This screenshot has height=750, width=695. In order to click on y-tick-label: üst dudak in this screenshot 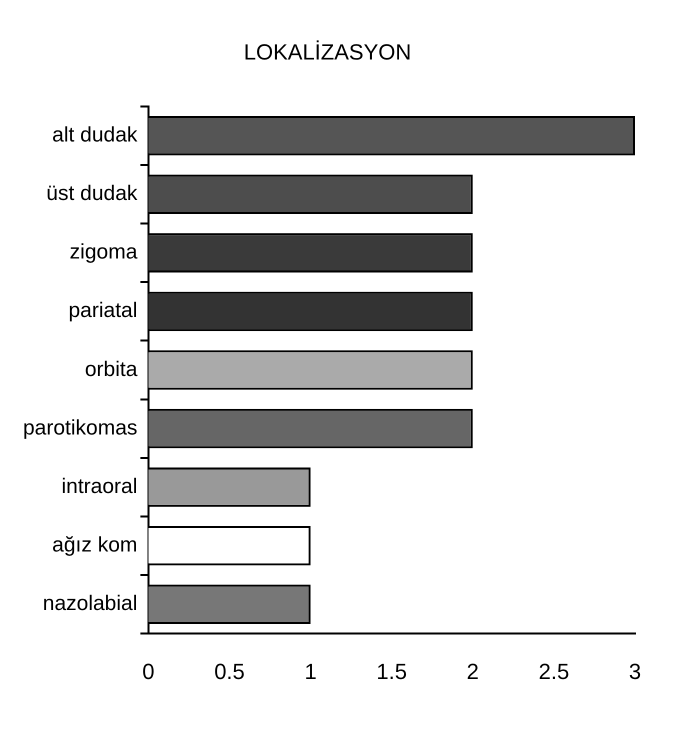, I will do `click(92, 194)`.